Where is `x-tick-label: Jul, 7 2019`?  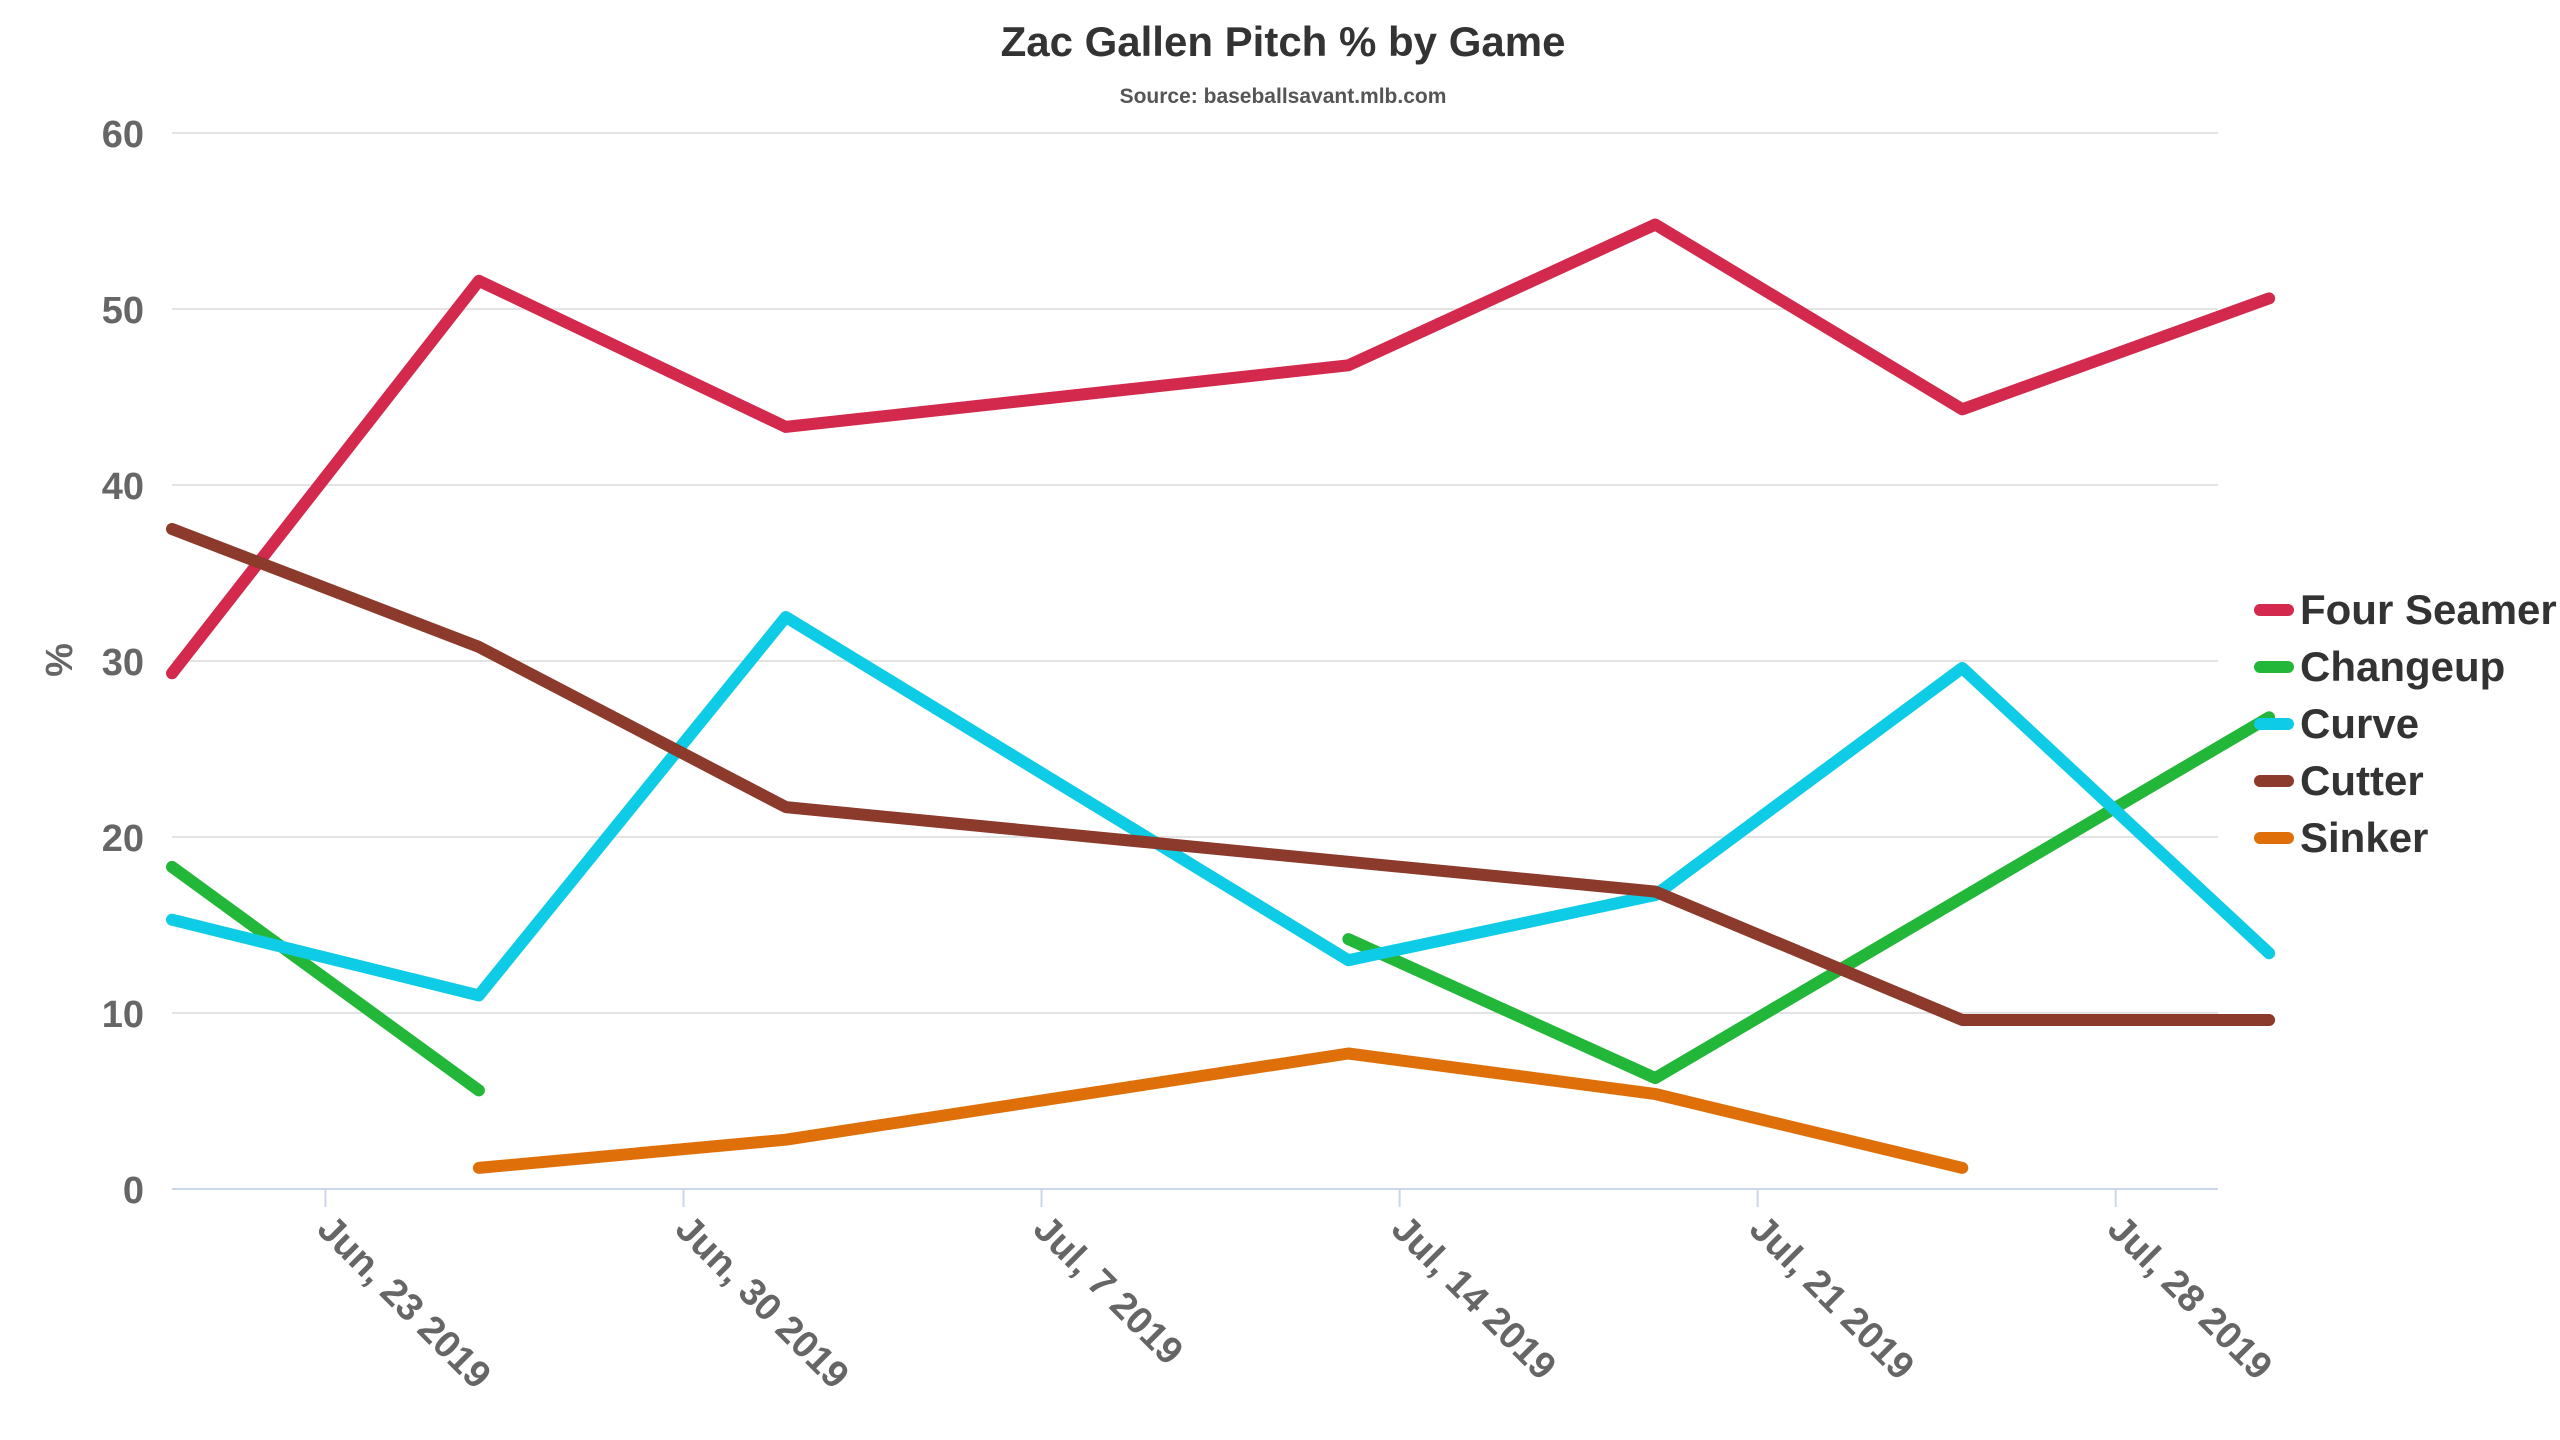
x-tick-label: Jul, 7 2019 is located at coordinates (1108, 1291).